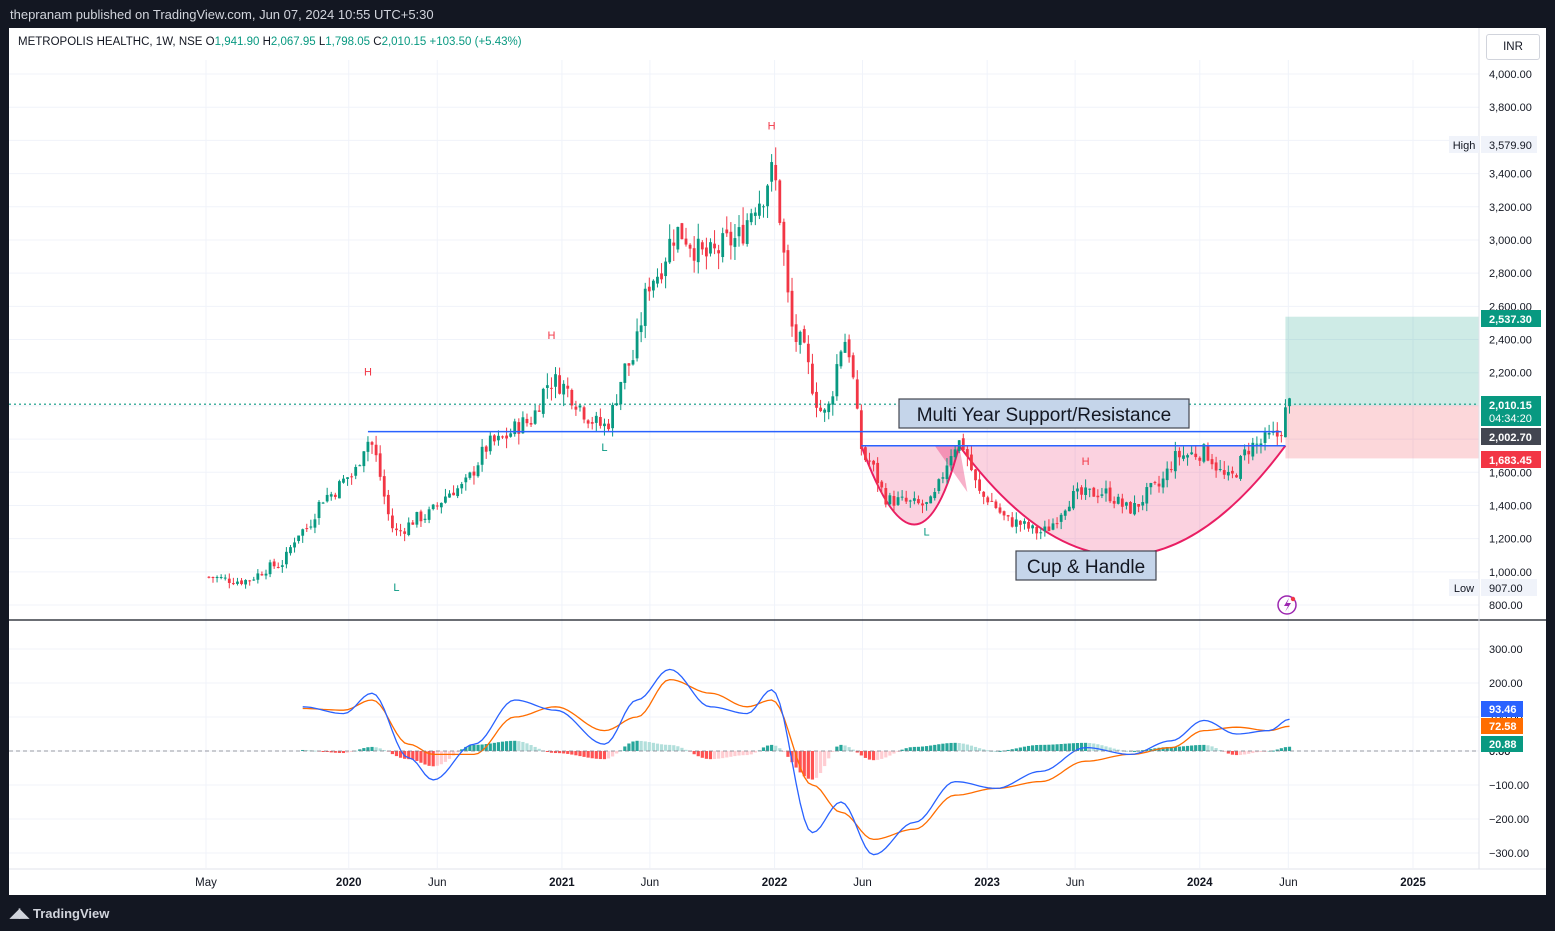  I want to click on tradingview-logo-icon: ◢◣, so click(19, 912).